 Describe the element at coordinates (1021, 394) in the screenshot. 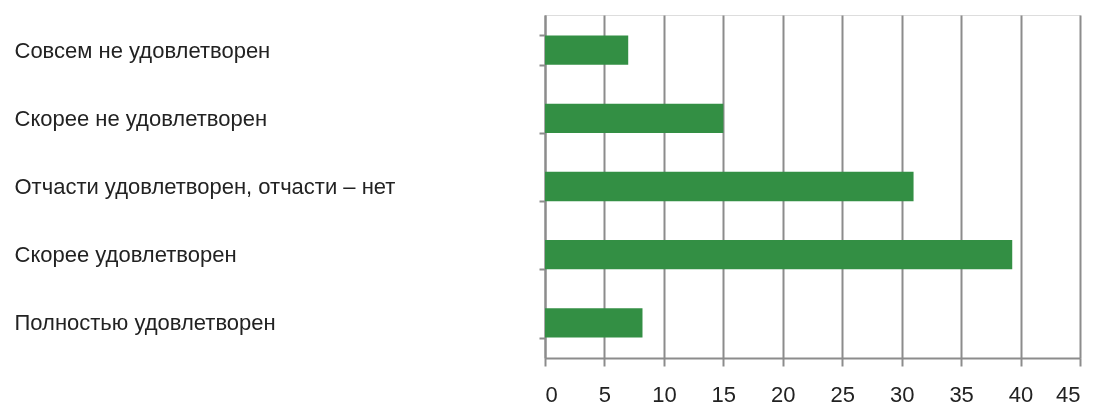

I see `x-tick-label: 40` at that location.